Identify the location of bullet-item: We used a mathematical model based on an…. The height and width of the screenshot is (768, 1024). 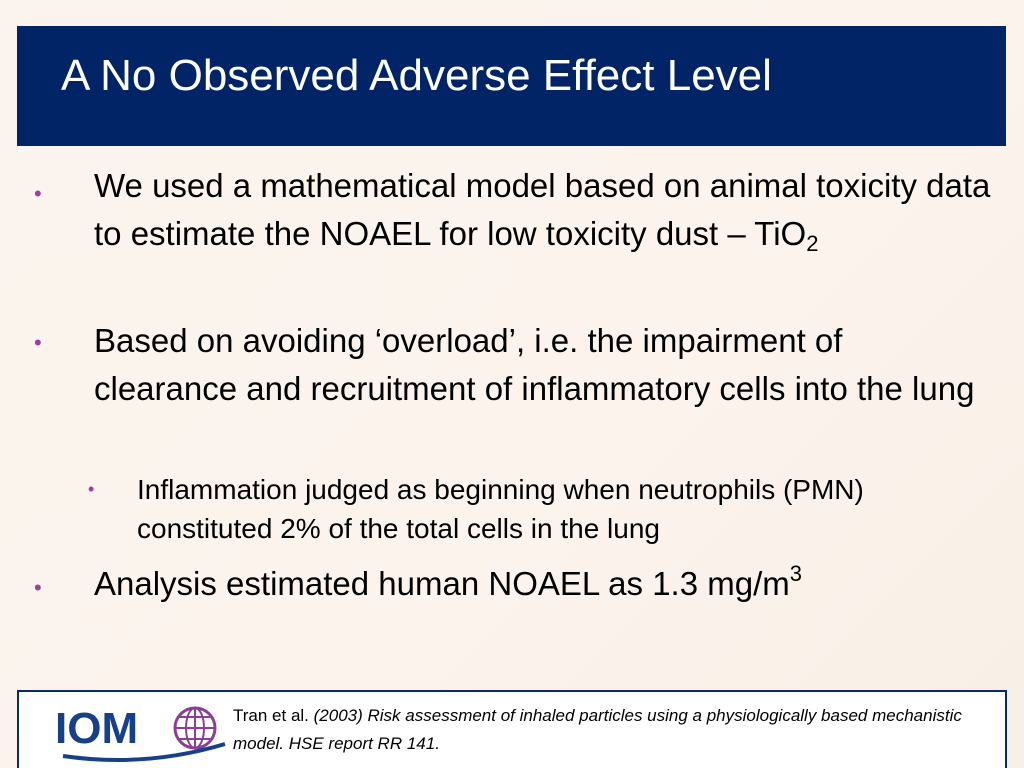
(549, 210).